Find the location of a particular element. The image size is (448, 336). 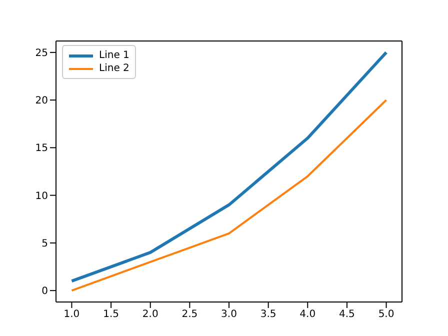

x-tick-label: 5.0 is located at coordinates (386, 314).